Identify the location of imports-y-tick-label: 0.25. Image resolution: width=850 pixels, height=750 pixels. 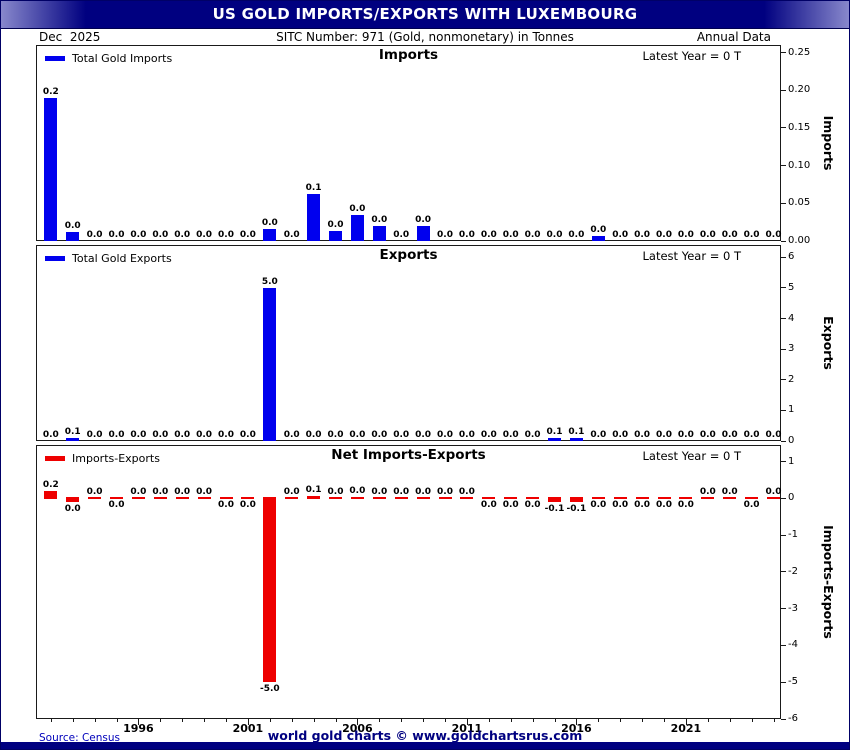
(799, 52).